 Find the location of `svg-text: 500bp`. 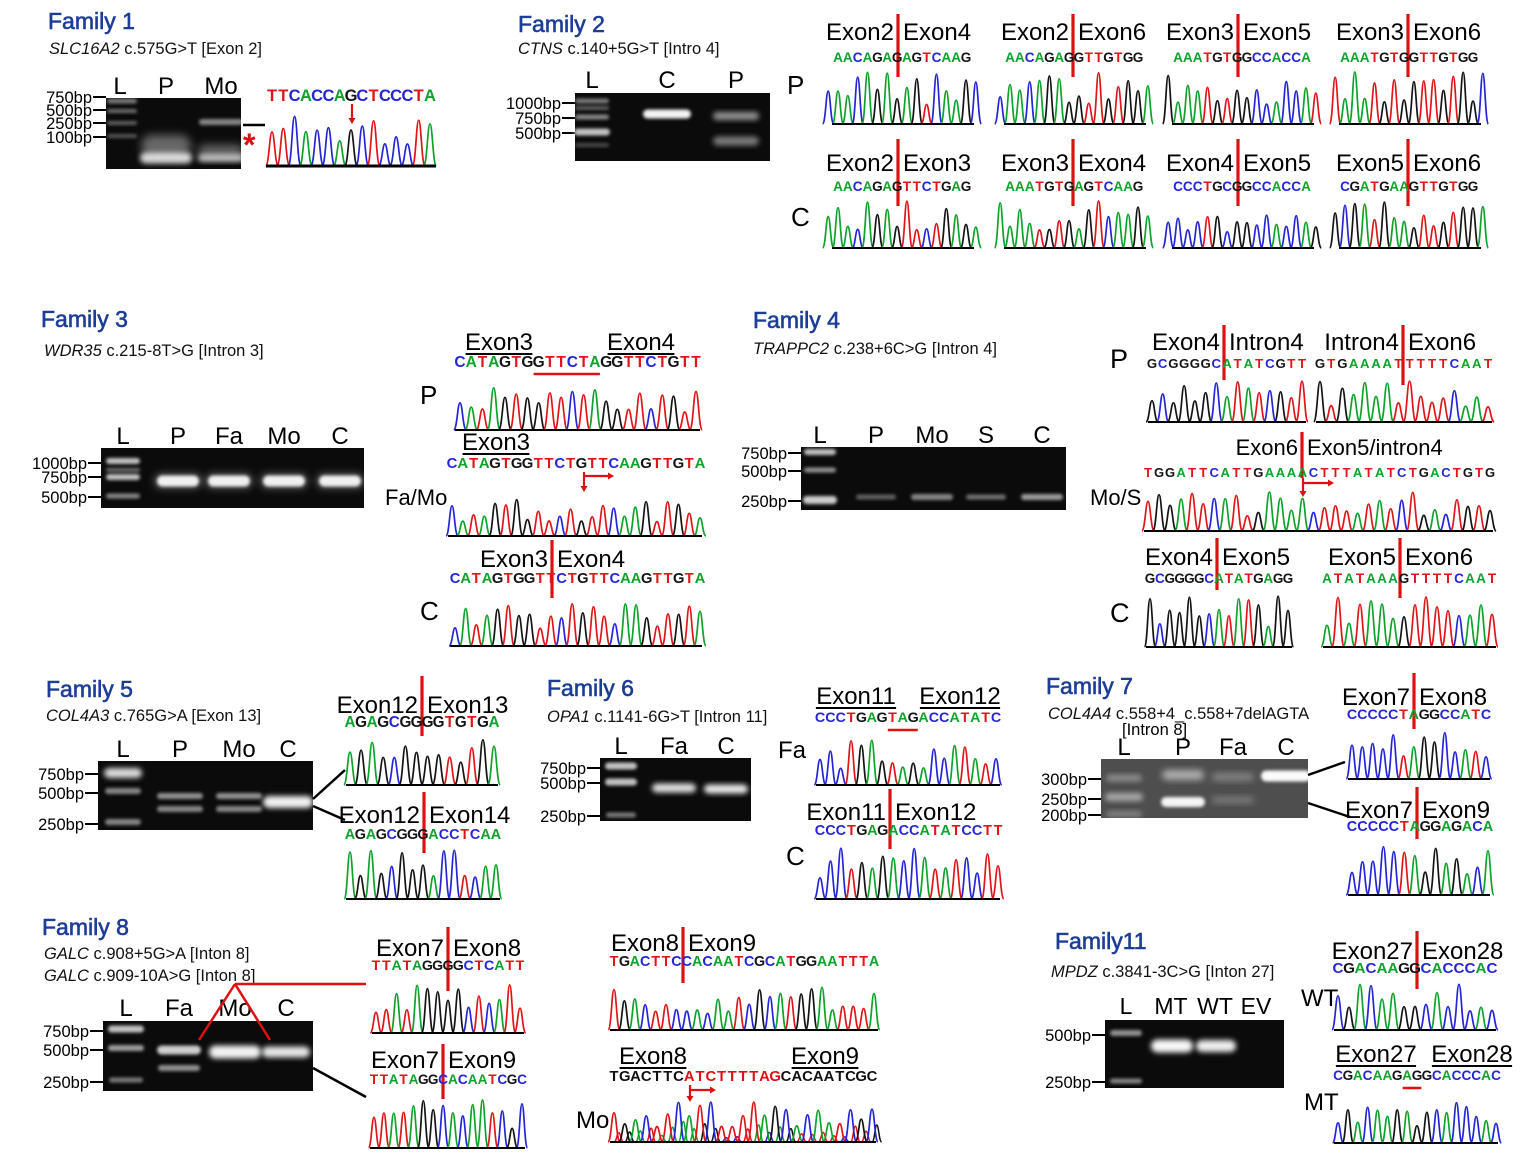

svg-text: 500bp is located at coordinates (538, 134).